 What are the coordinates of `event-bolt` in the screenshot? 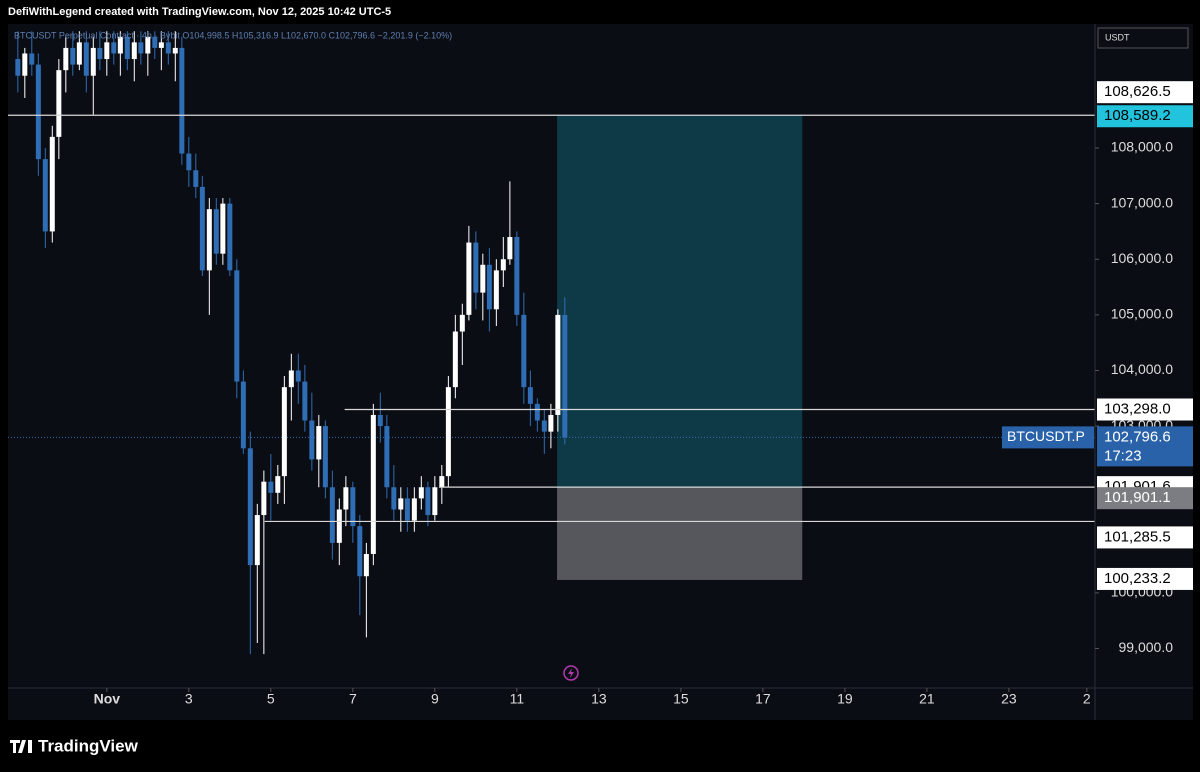 It's located at (571, 673).